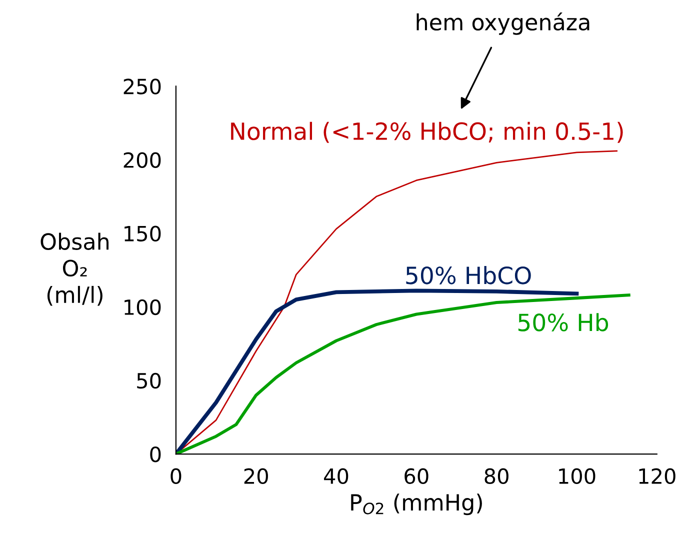 The height and width of the screenshot is (549, 690). What do you see at coordinates (142, 234) in the screenshot?
I see `y-tick-label: 150` at bounding box center [142, 234].